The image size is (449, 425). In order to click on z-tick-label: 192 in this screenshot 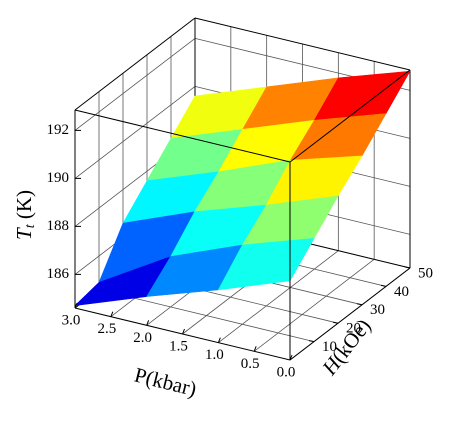, I will do `click(58, 130)`.